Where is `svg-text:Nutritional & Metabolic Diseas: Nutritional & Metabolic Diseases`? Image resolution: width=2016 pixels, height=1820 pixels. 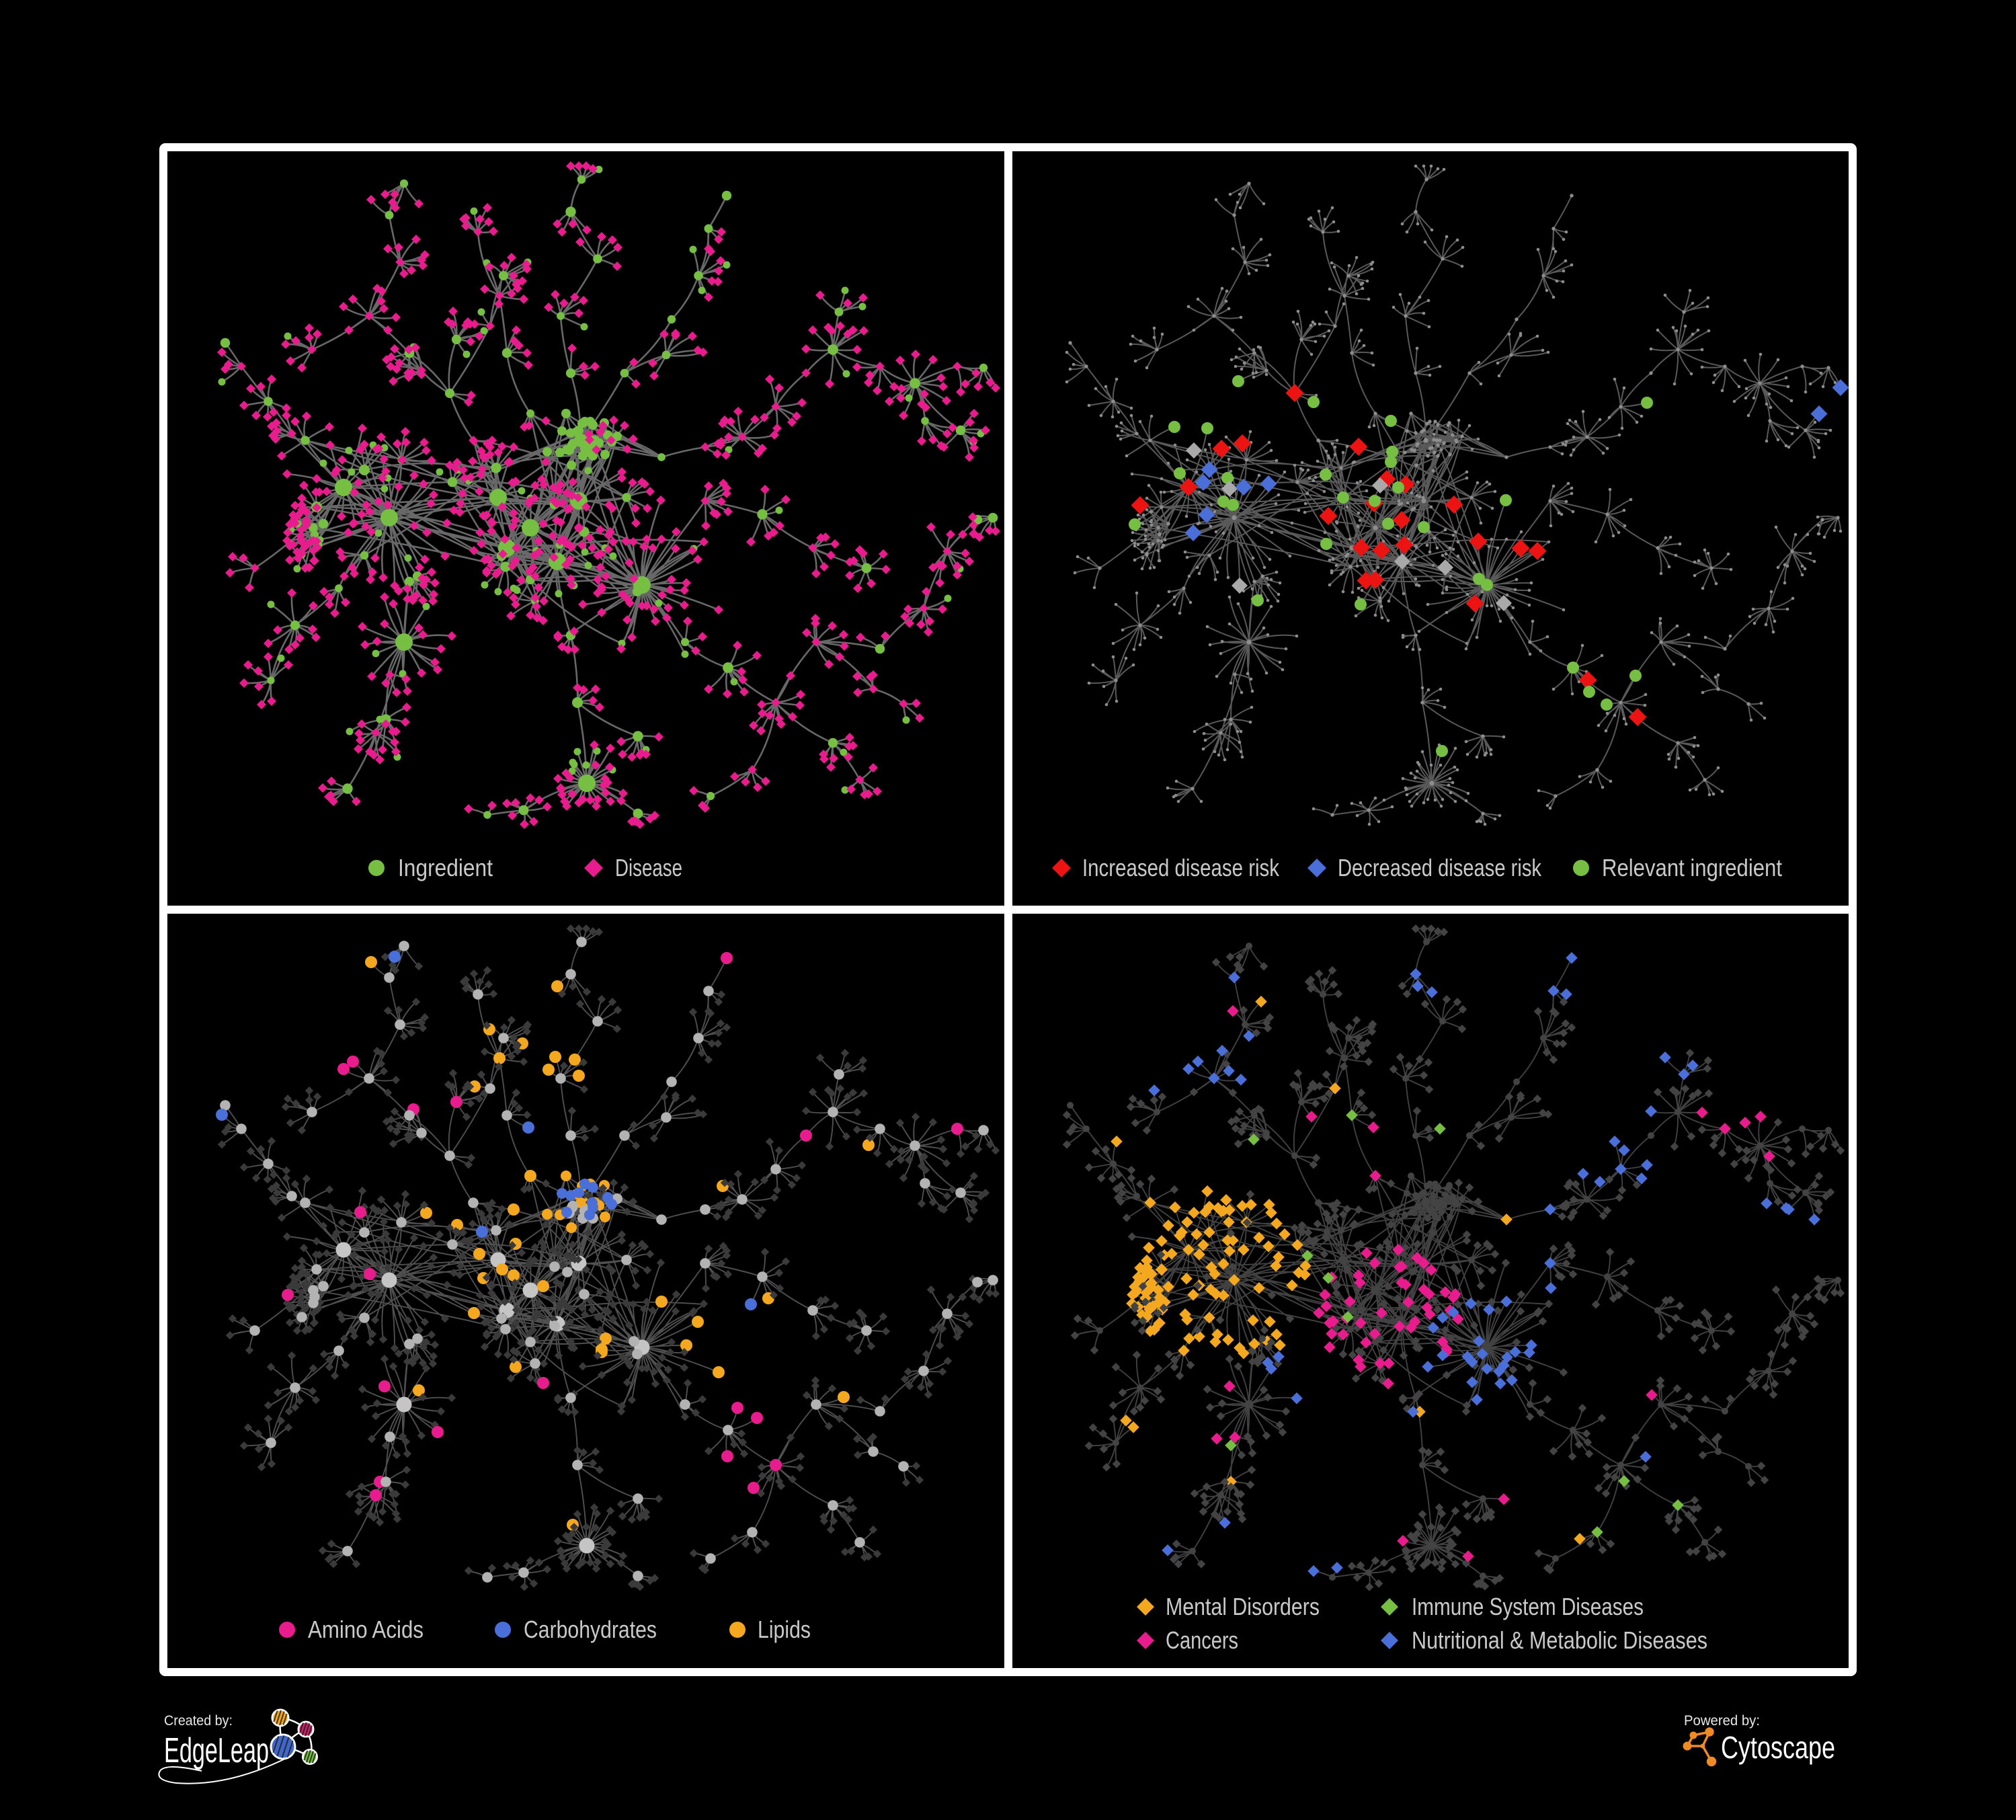
svg-text:Nutritional & Metabolic Diseas: Nutritional & Metabolic Diseases is located at coordinates (1559, 1640).